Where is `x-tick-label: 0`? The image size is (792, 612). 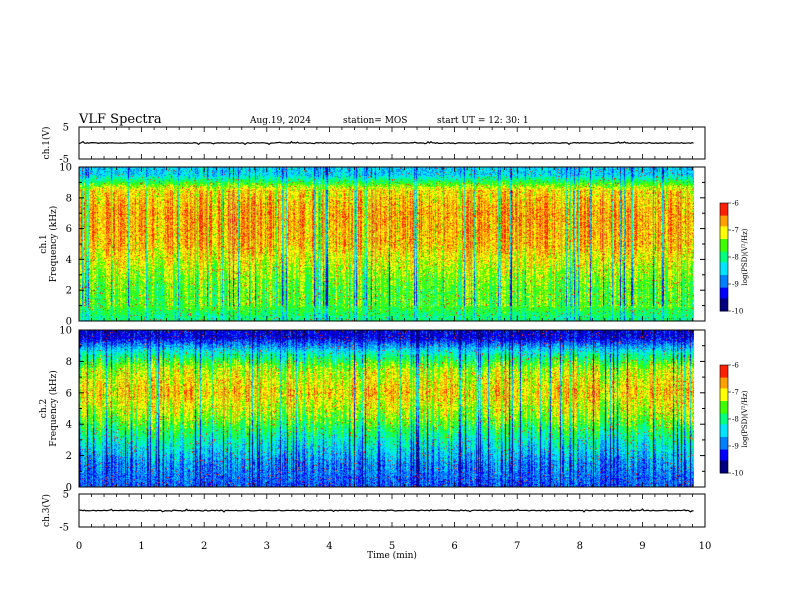 x-tick-label: 0 is located at coordinates (79, 546).